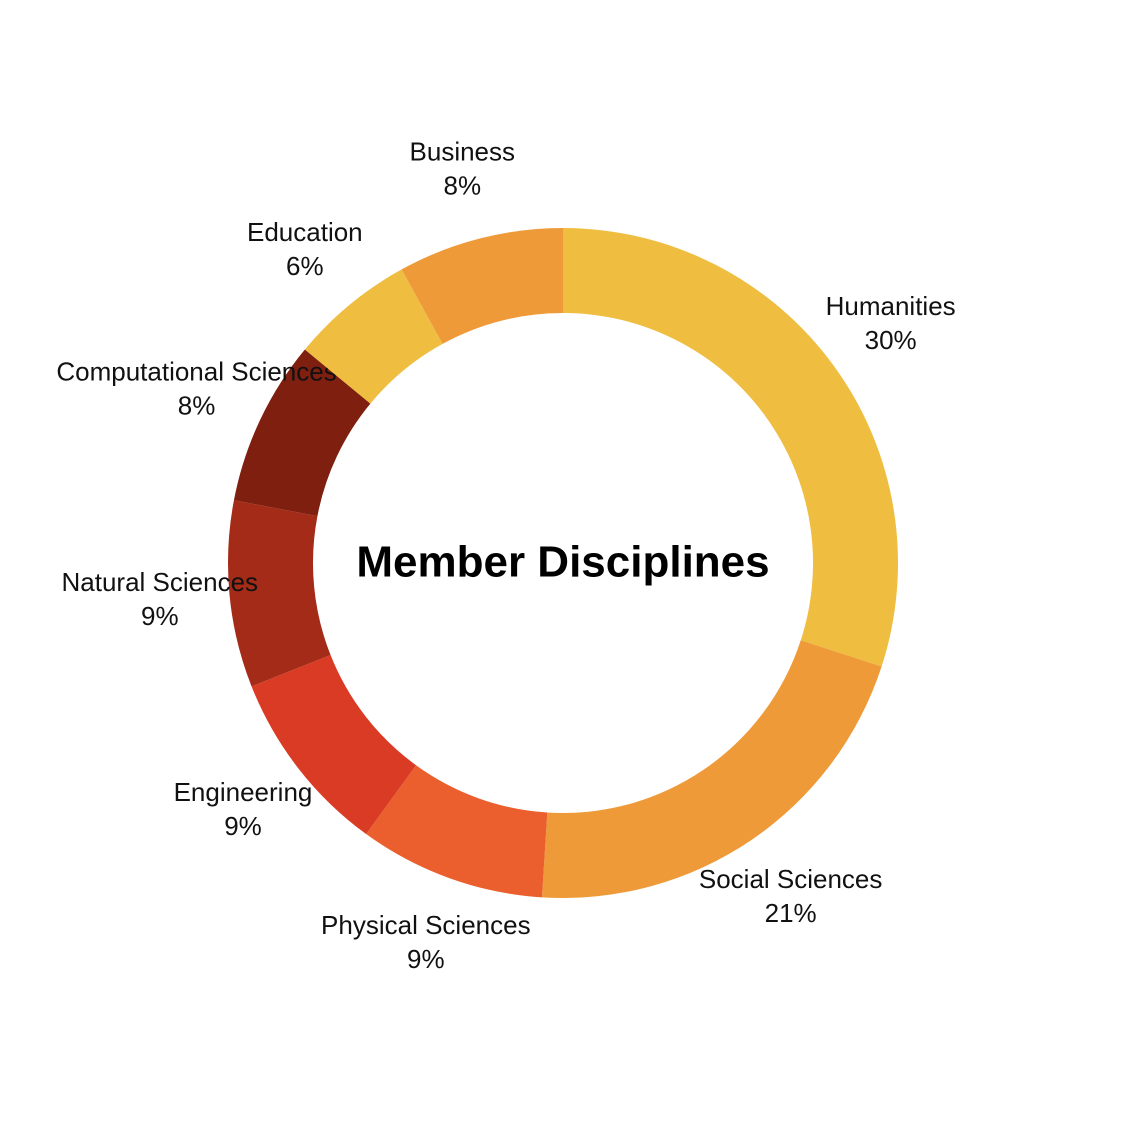 This screenshot has height=1127, width=1127. What do you see at coordinates (562, 562) in the screenshot?
I see `chart-title: Member Disciplines` at bounding box center [562, 562].